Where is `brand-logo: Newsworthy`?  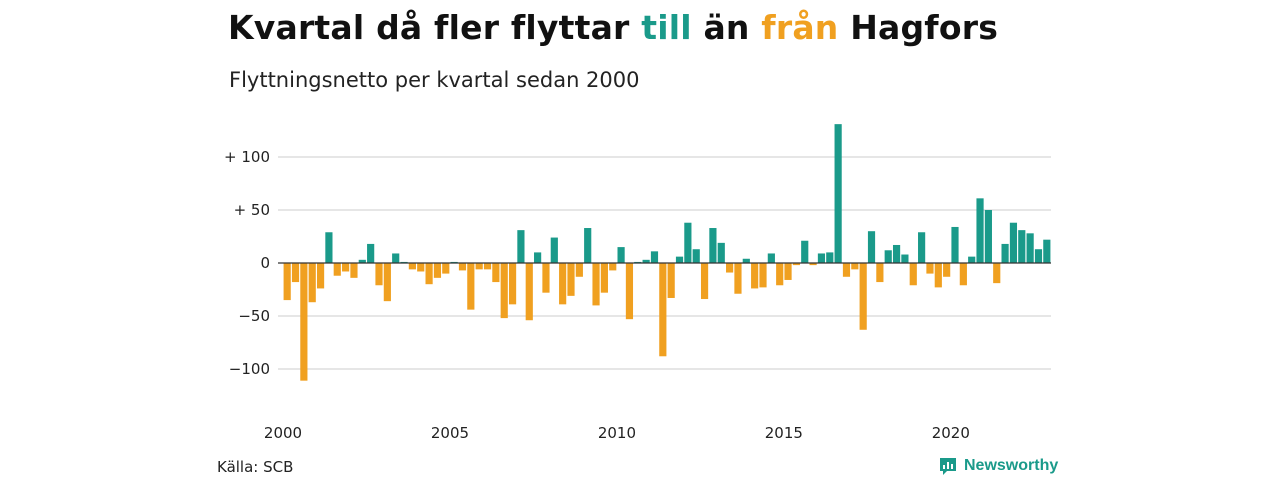 brand-logo: Newsworthy is located at coordinates (998, 466).